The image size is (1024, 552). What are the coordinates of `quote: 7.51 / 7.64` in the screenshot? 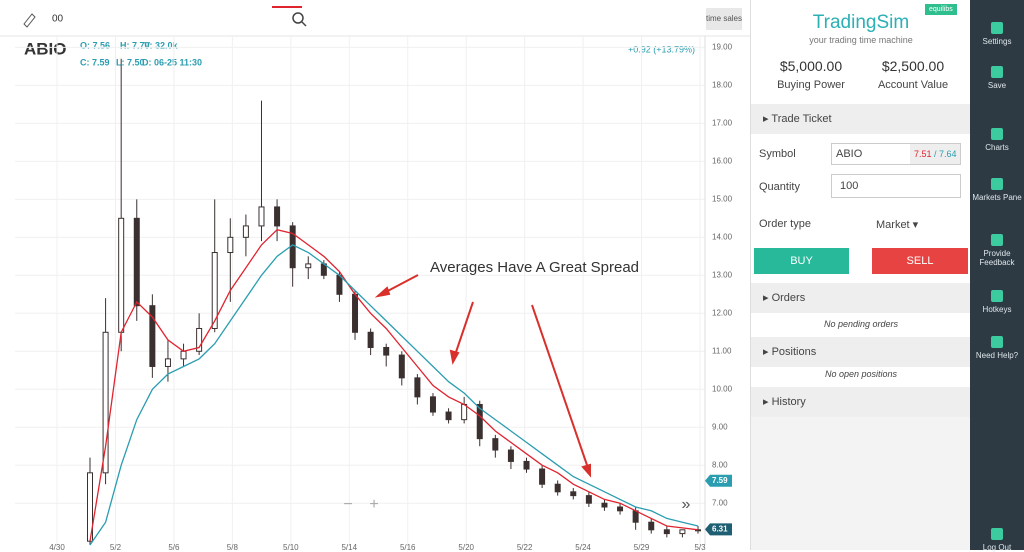 It's located at (935, 154).